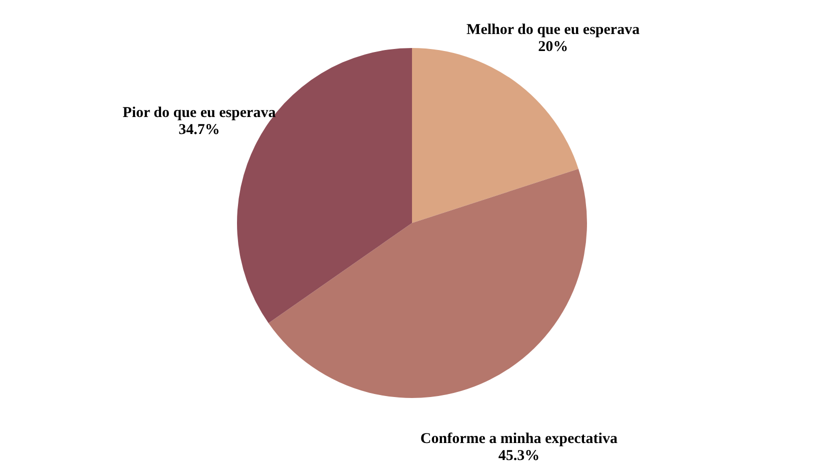 This screenshot has width=824, height=476. What do you see at coordinates (553, 30) in the screenshot?
I see `slice-label: Melhor do que eu esperava` at bounding box center [553, 30].